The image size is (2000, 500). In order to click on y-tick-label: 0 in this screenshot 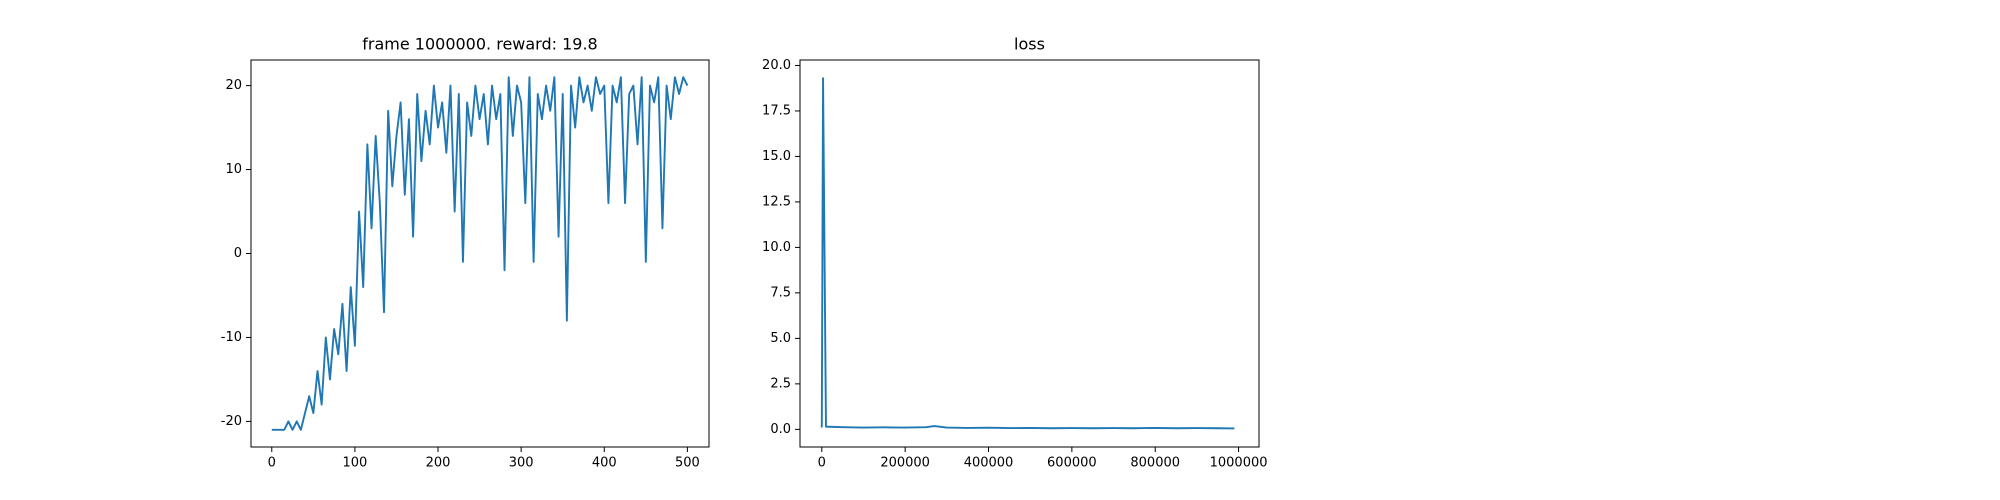, I will do `click(238, 253)`.